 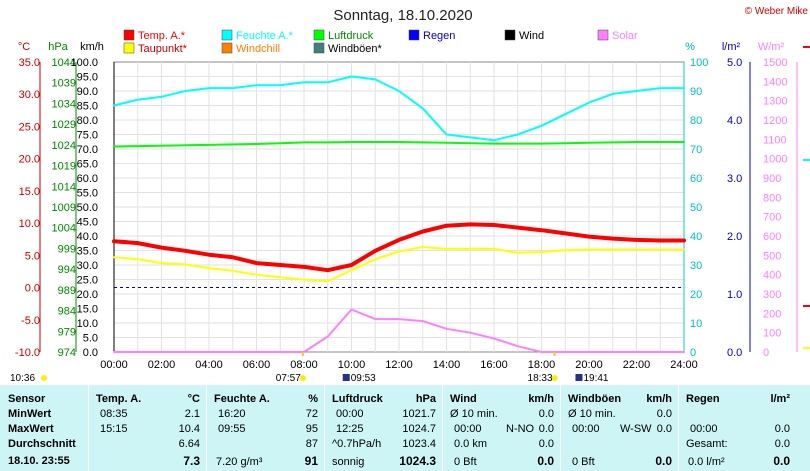 What do you see at coordinates (554, 378) in the screenshot?
I see `sunset-icon` at bounding box center [554, 378].